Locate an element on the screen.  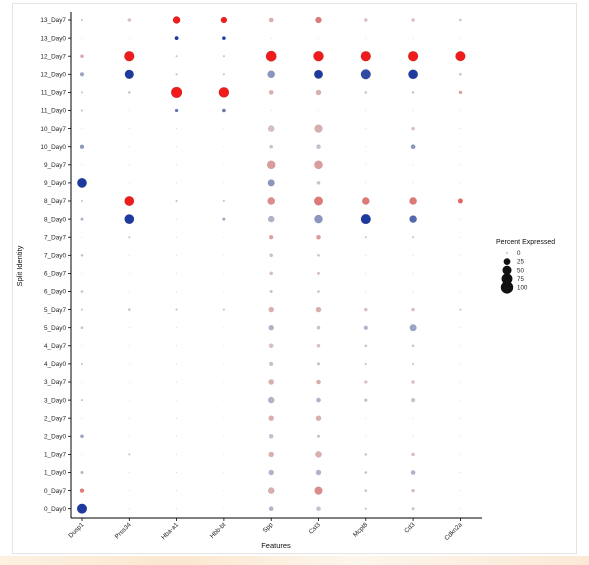
dot-7_Day7-Cst3 is located at coordinates (318, 237).